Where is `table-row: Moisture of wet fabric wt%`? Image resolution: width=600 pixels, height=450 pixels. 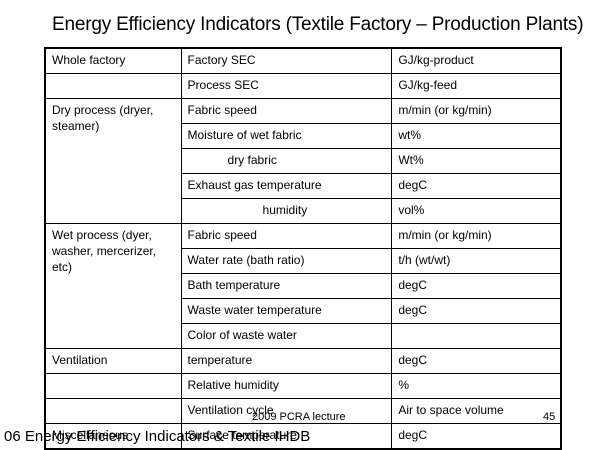
table-row: Moisture of wet fabric wt% is located at coordinates (303, 136).